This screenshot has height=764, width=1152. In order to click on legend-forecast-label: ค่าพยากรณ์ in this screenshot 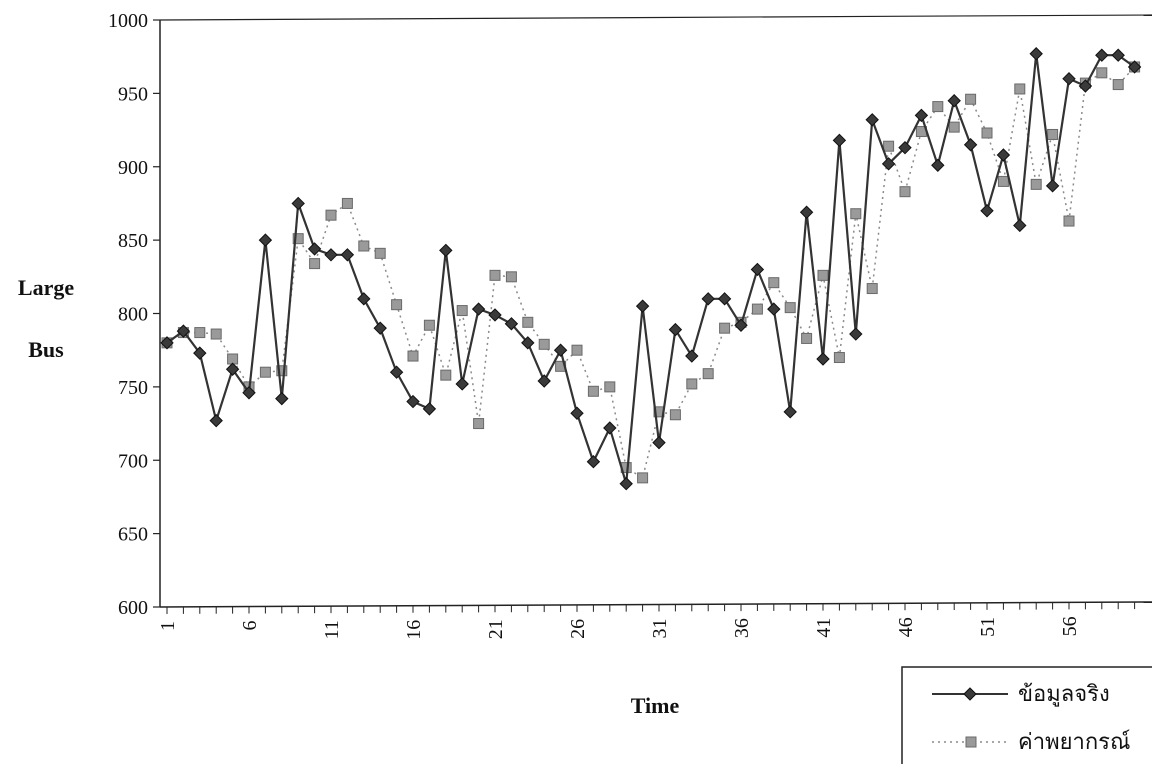, I will do `click(1074, 742)`.